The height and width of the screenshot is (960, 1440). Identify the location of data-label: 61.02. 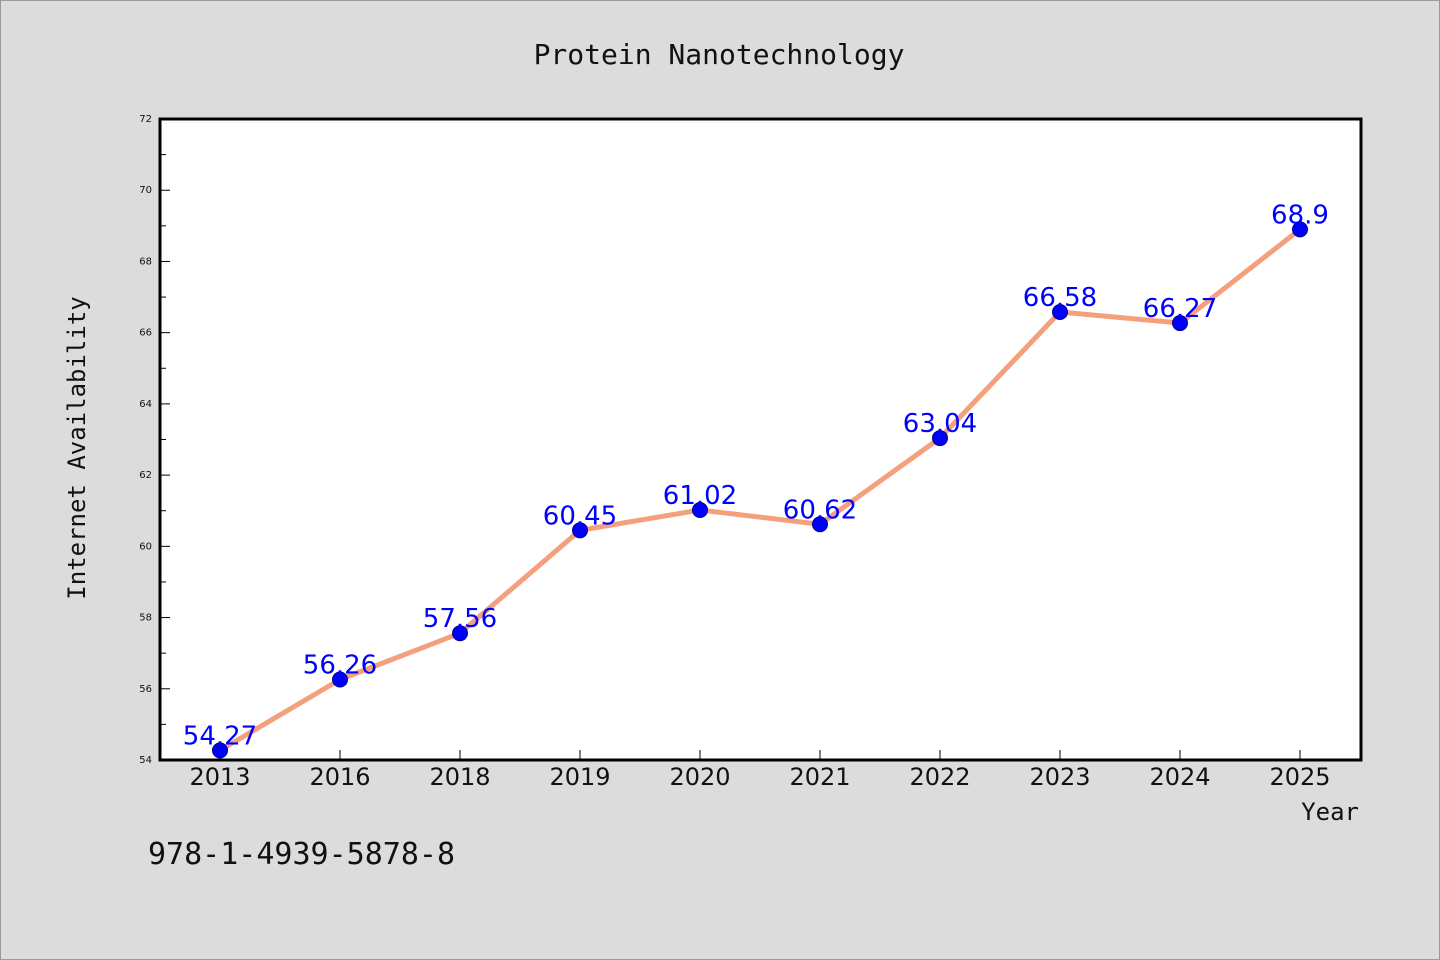
(700, 496).